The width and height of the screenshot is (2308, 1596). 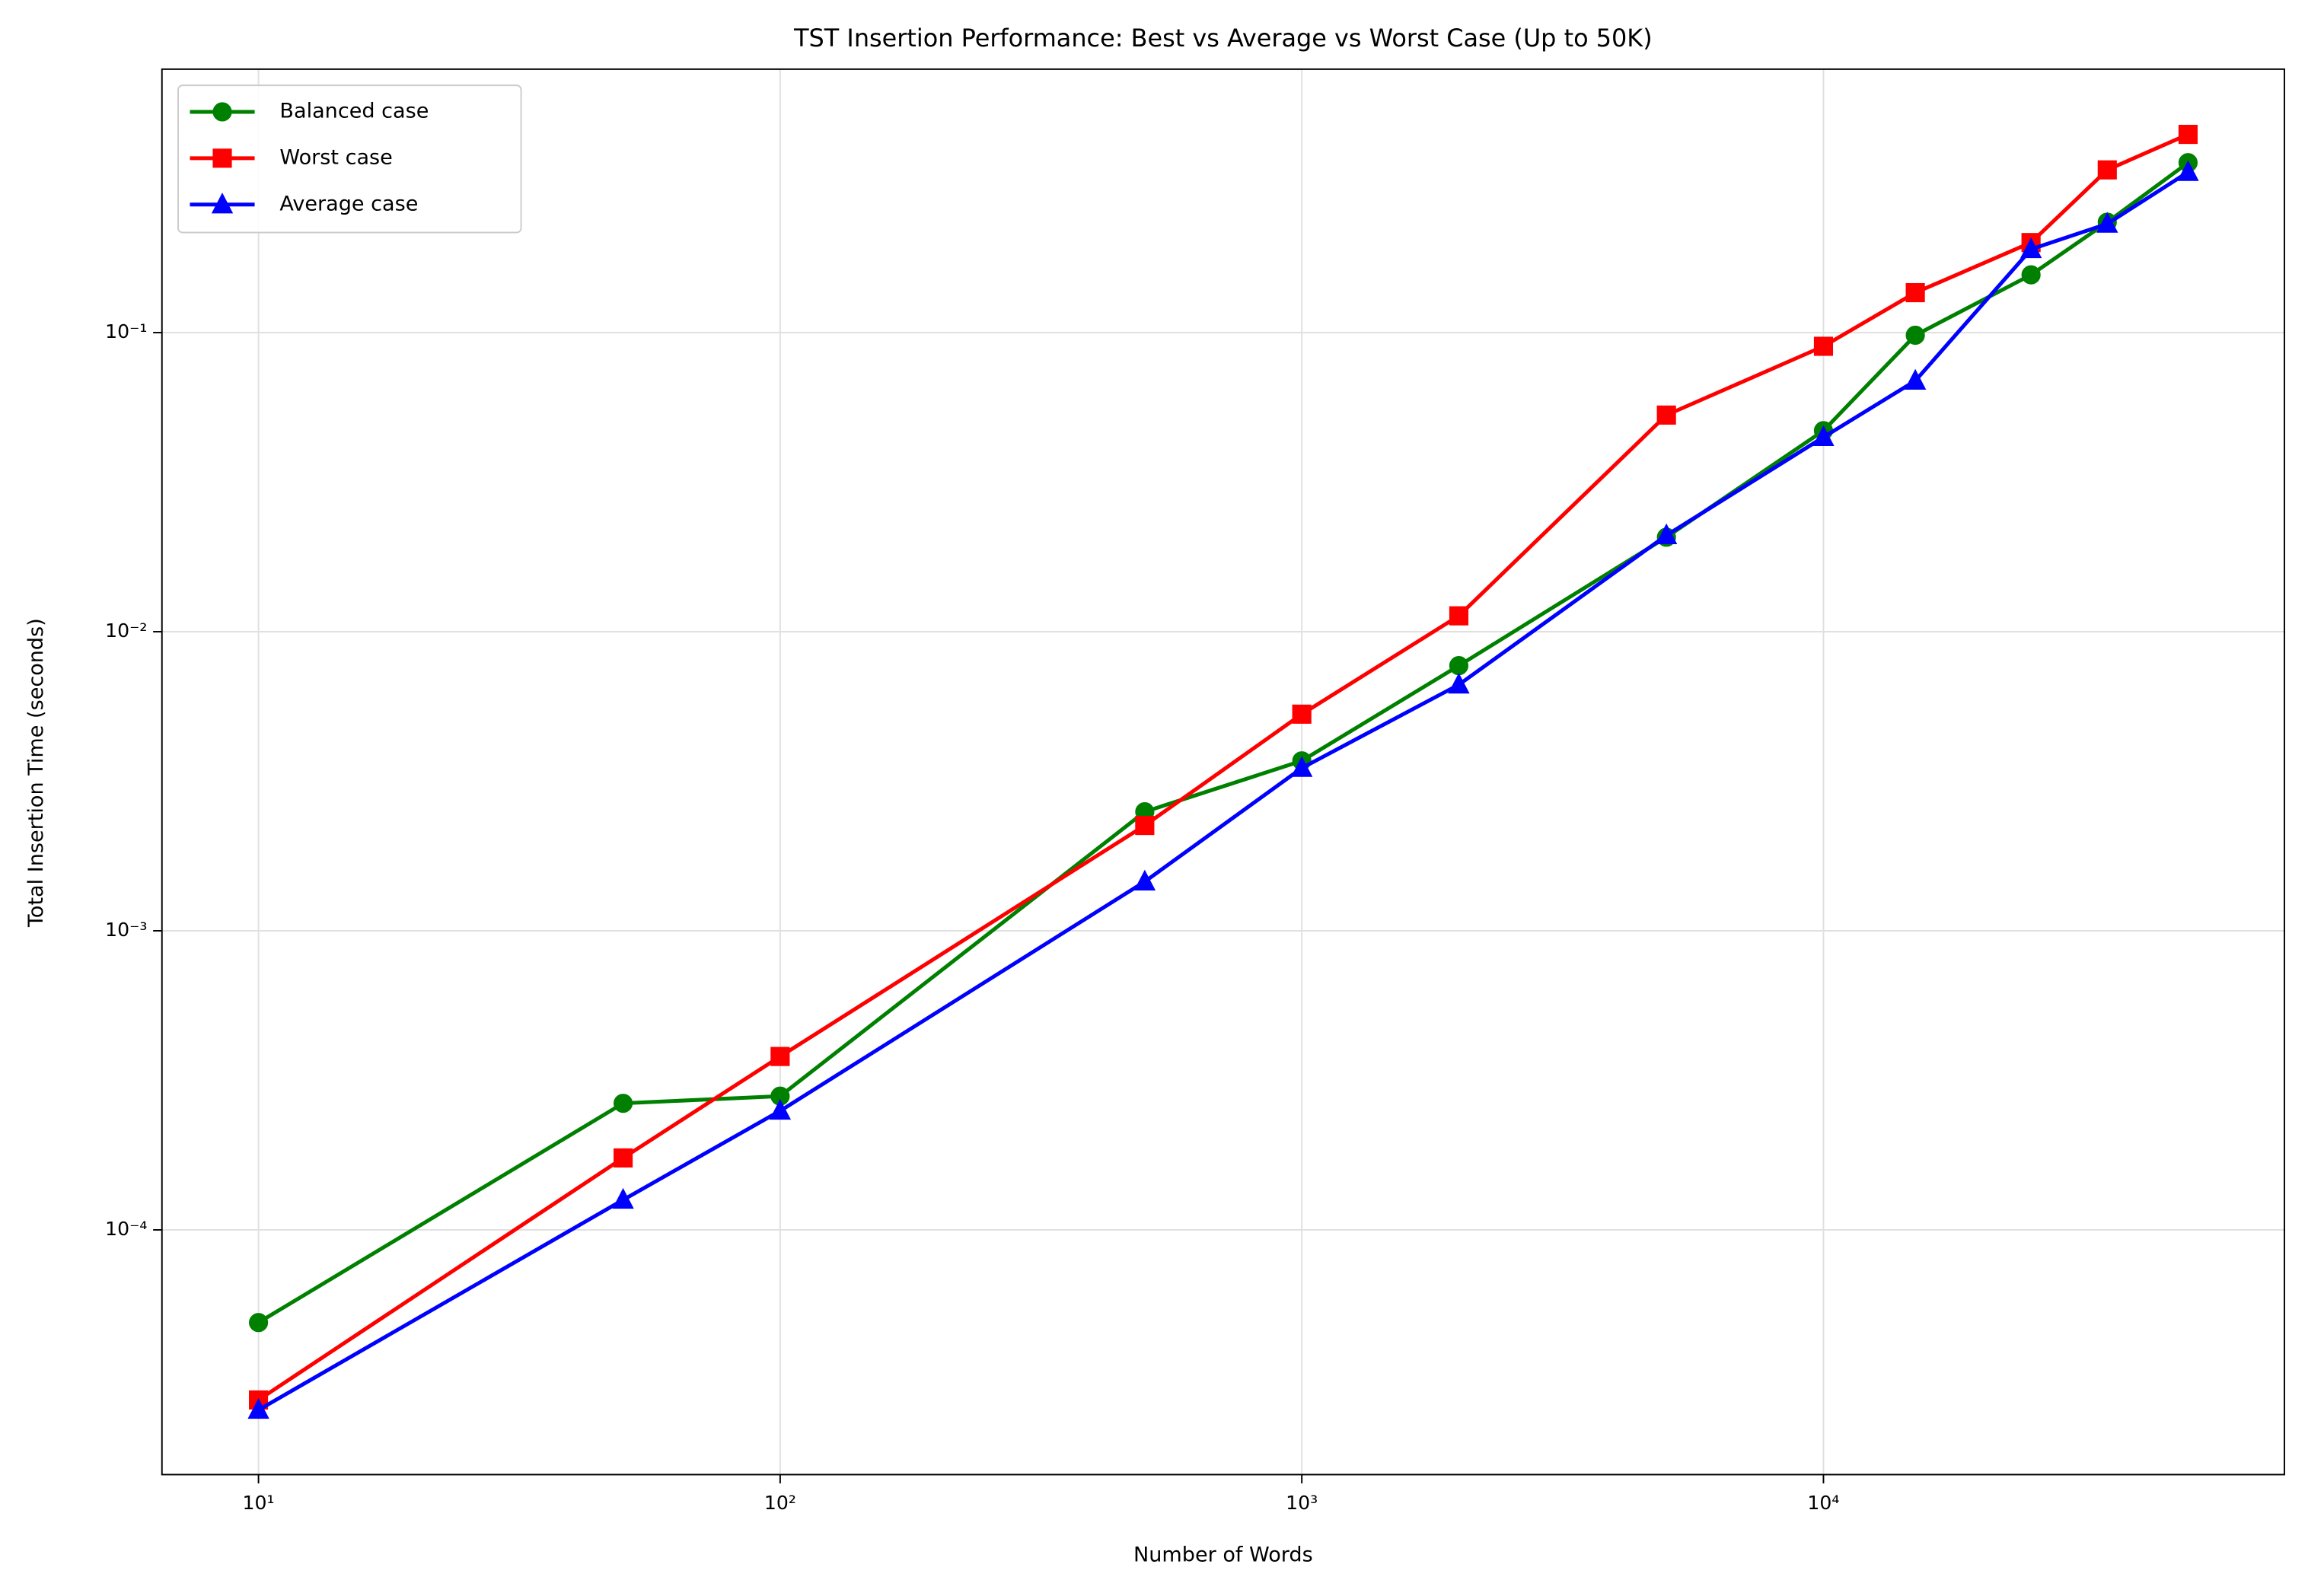 I want to click on x-tick-label: 10⁴, so click(x=1823, y=1503).